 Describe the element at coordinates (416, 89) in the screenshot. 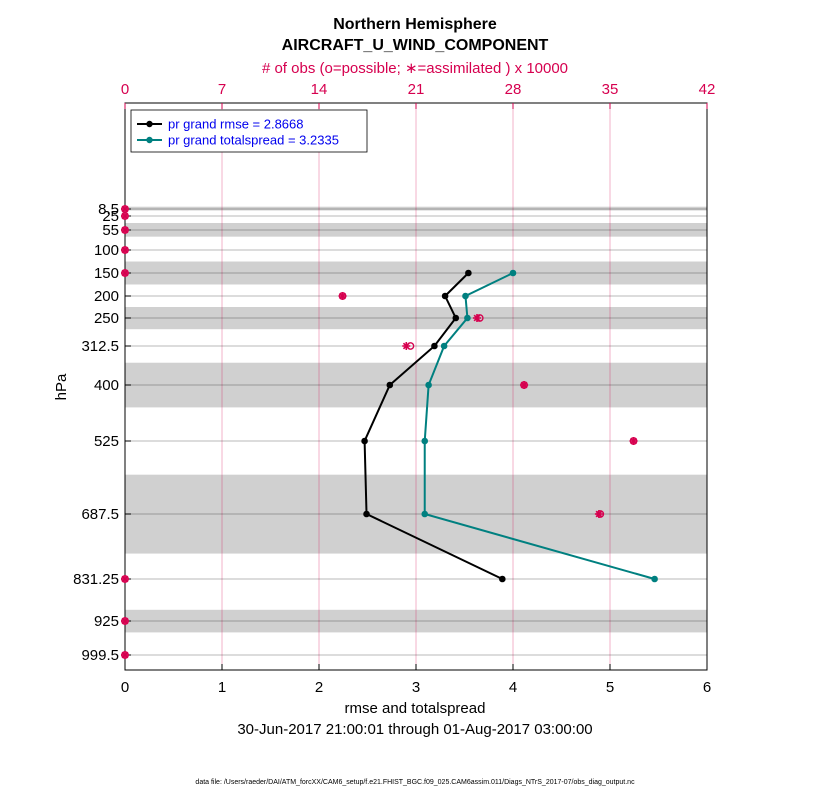

I see `top-tick-label: 21` at that location.